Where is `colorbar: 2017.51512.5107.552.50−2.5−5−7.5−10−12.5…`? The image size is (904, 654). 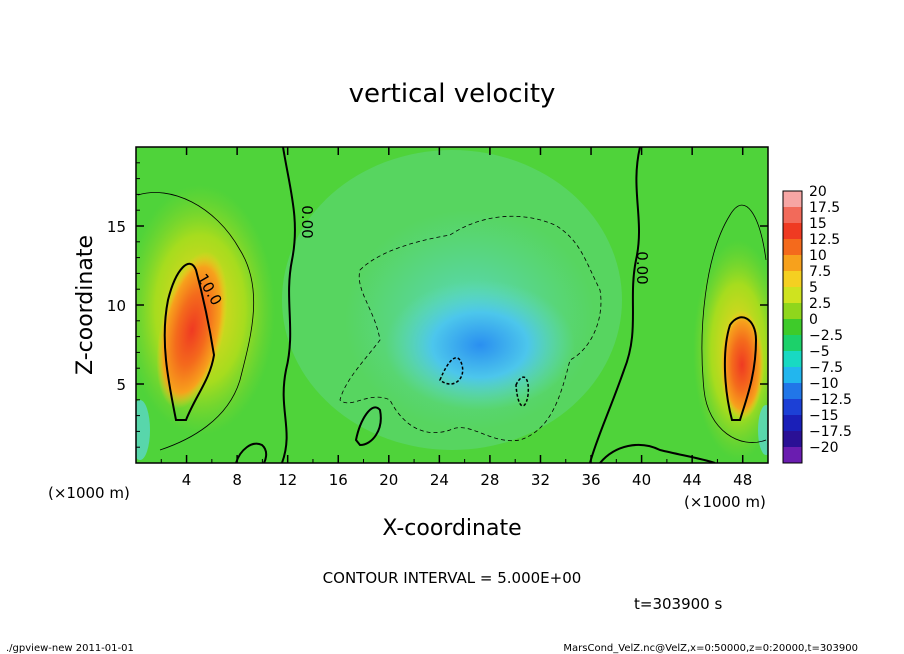 colorbar: 2017.51512.5107.552.50−2.5−5−7.5−10−12.5… is located at coordinates (817, 324).